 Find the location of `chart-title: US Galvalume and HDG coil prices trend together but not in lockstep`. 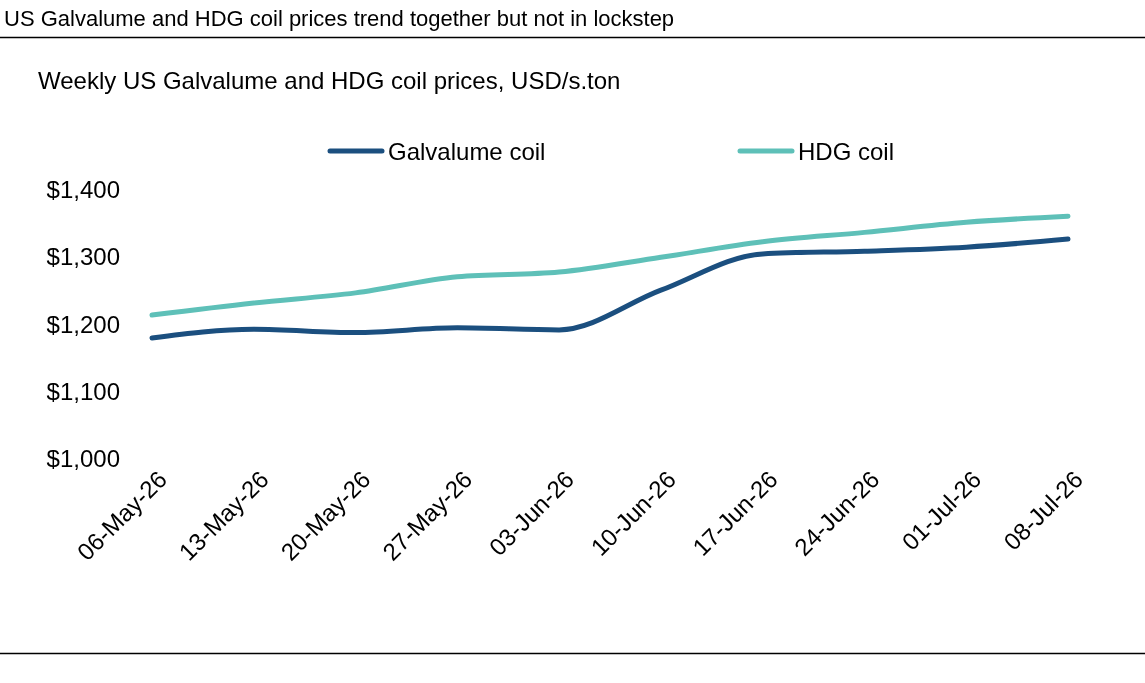

chart-title: US Galvalume and HDG coil prices trend together but not in lockstep is located at coordinates (339, 18).